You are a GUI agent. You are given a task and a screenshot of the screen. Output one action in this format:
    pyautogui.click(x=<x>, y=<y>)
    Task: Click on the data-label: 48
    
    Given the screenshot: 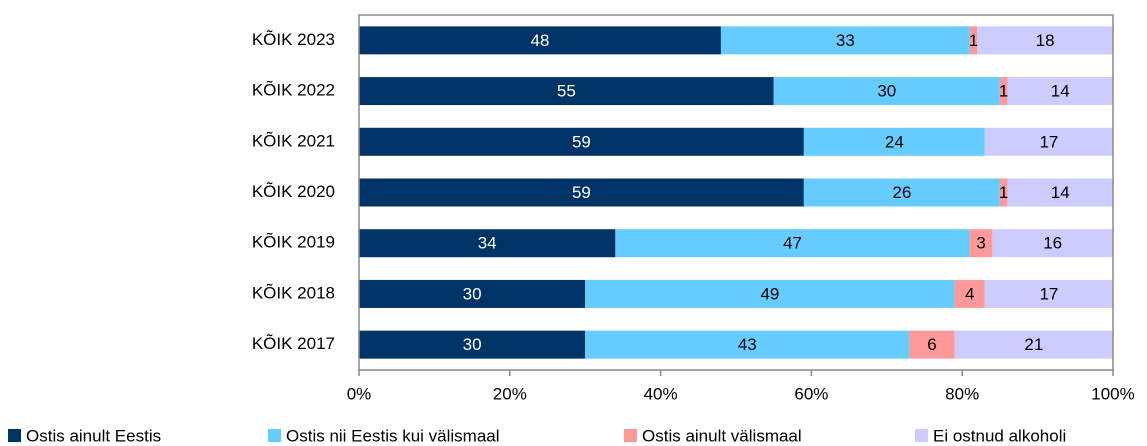 What is the action you would take?
    pyautogui.click(x=539, y=40)
    